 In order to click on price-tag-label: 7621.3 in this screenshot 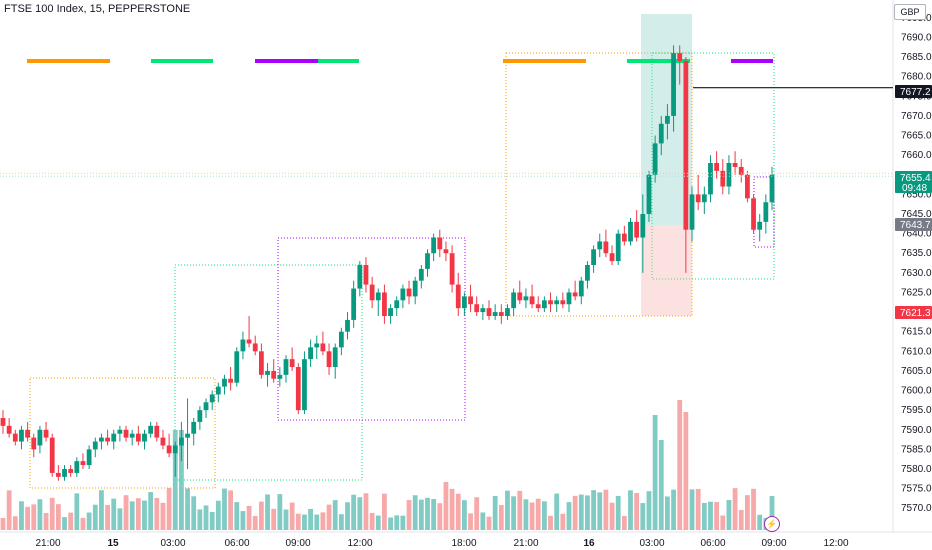, I will do `click(915, 313)`.